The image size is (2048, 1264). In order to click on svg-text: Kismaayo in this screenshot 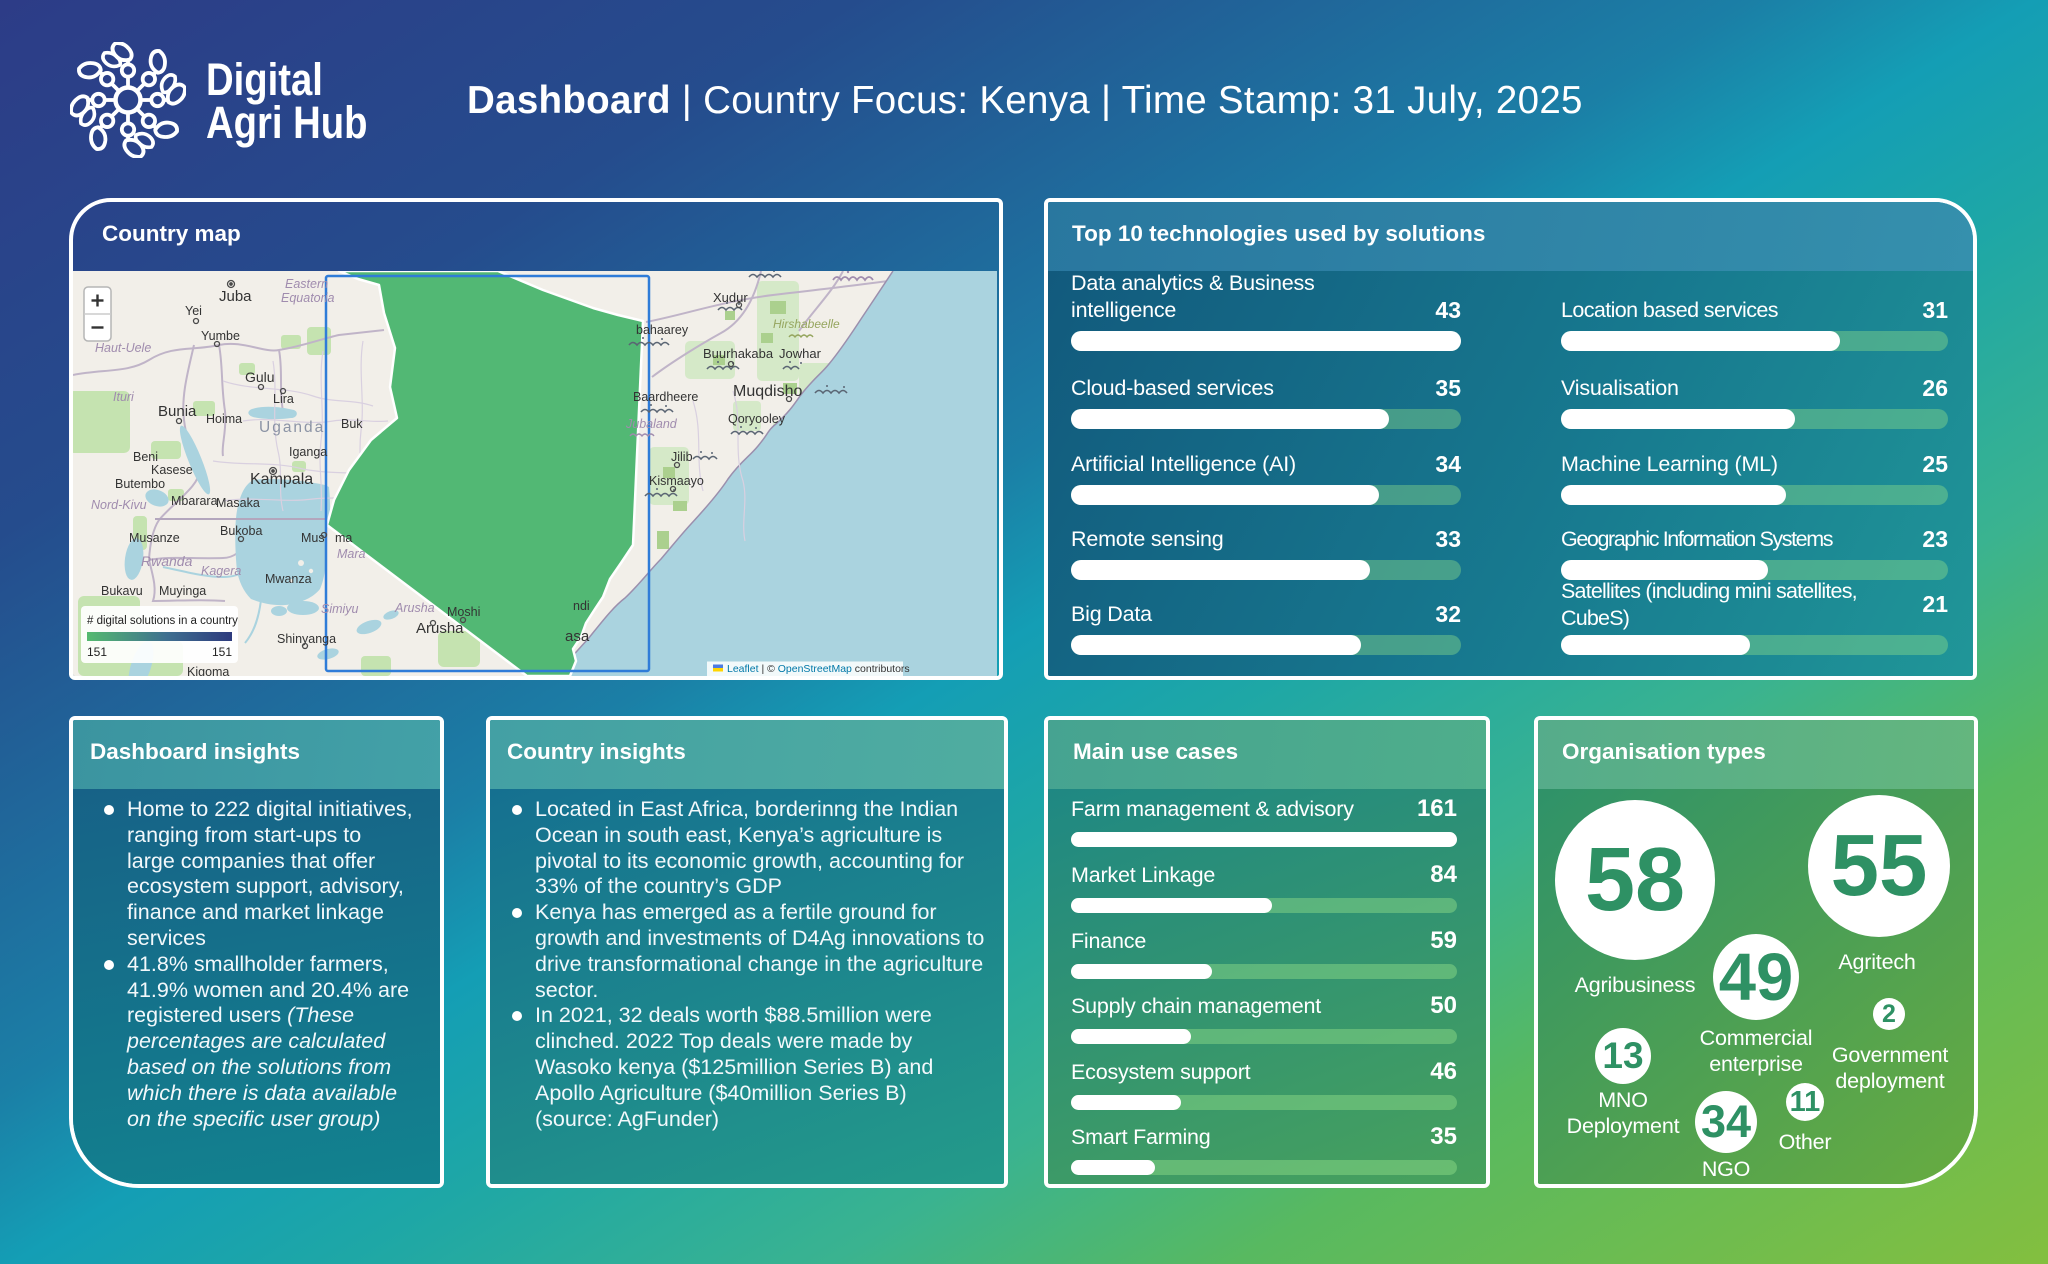, I will do `click(676, 481)`.